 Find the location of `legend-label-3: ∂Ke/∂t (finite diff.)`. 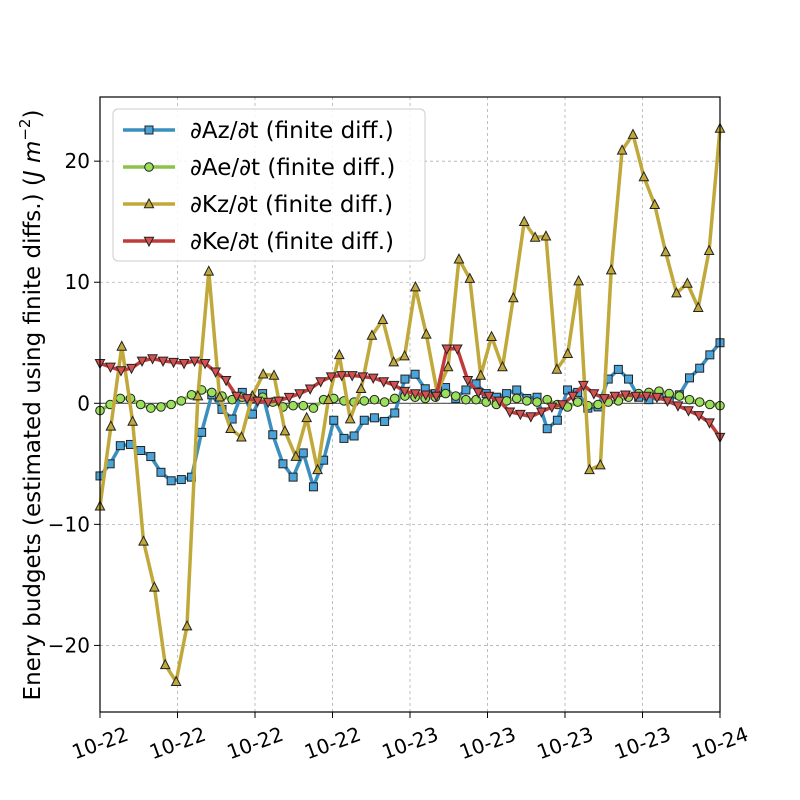

legend-label-3: ∂Ke/∂t (finite diff.) is located at coordinates (292, 242).